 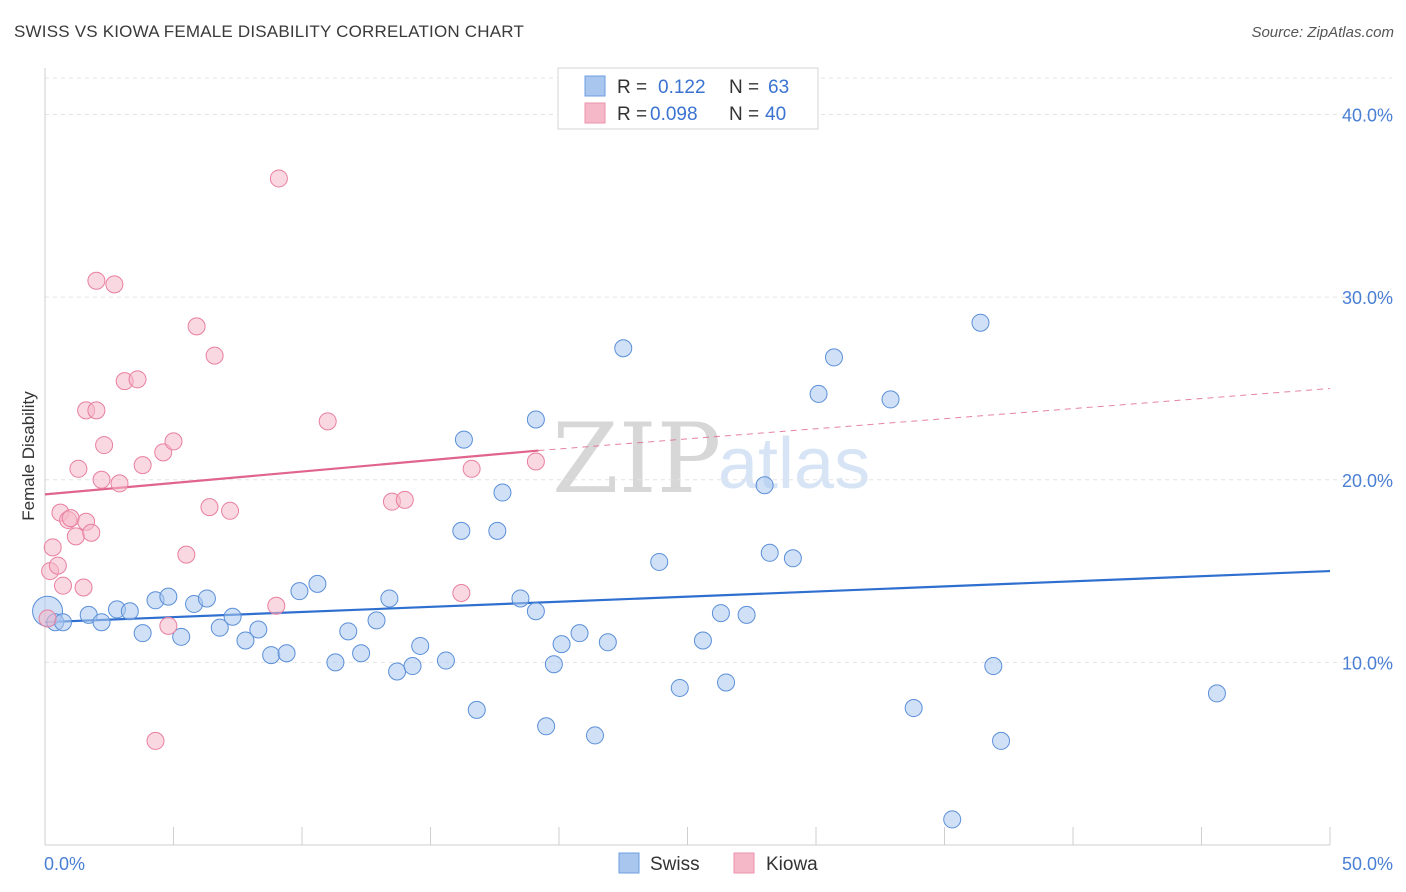 I want to click on watermark-atlas: atlas, so click(x=794, y=464).